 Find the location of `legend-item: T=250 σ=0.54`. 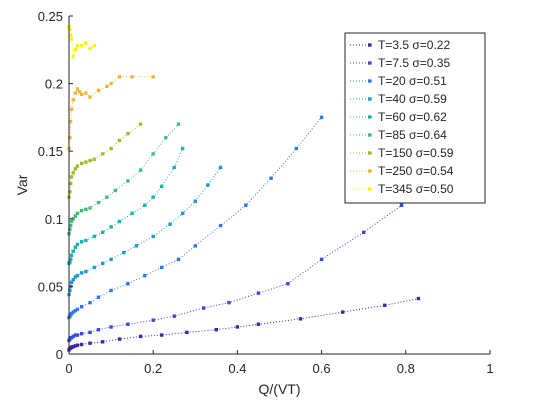

legend-item: T=250 σ=0.54 is located at coordinates (402, 171).